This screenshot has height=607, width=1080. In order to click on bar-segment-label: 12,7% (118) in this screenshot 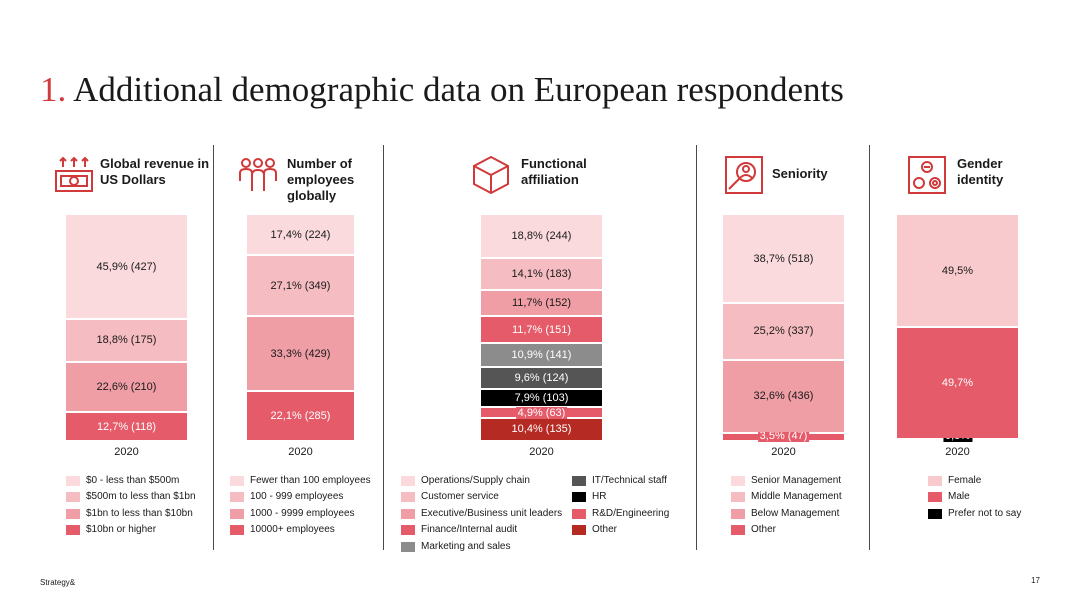, I will do `click(126, 426)`.